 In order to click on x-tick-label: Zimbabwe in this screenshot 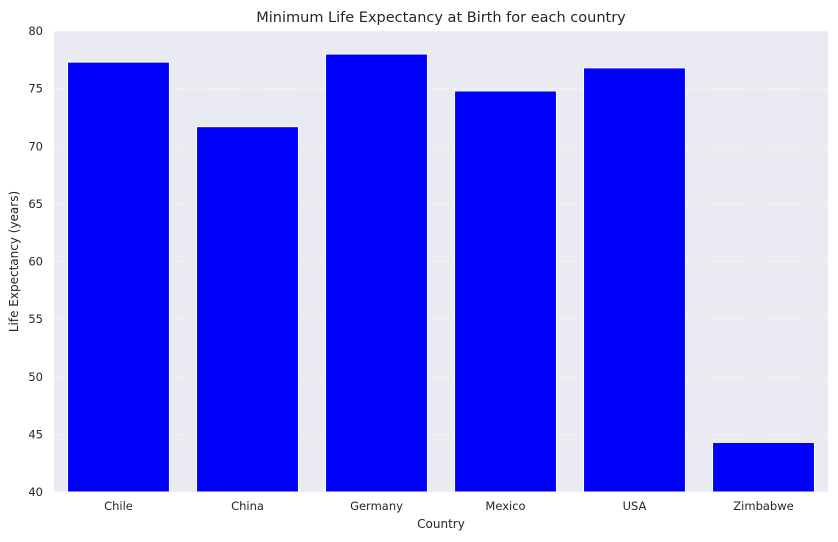, I will do `click(763, 506)`.